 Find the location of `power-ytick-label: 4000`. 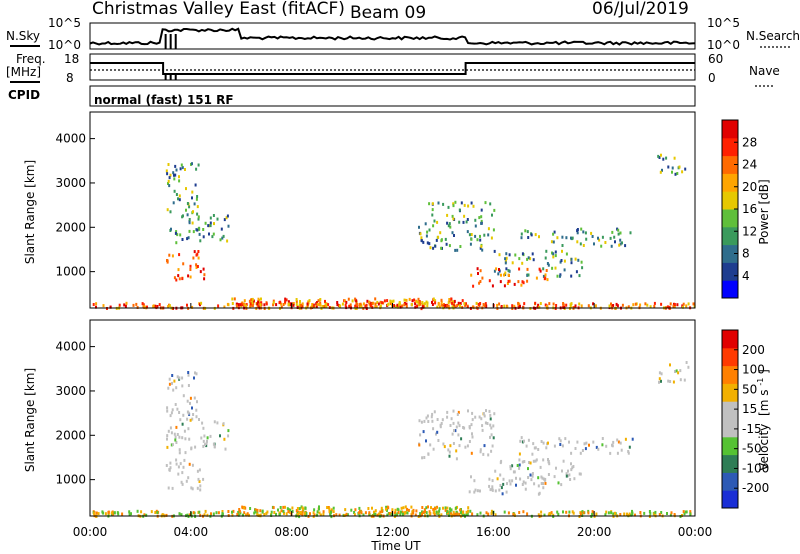

power-ytick-label: 4000 is located at coordinates (70, 139).